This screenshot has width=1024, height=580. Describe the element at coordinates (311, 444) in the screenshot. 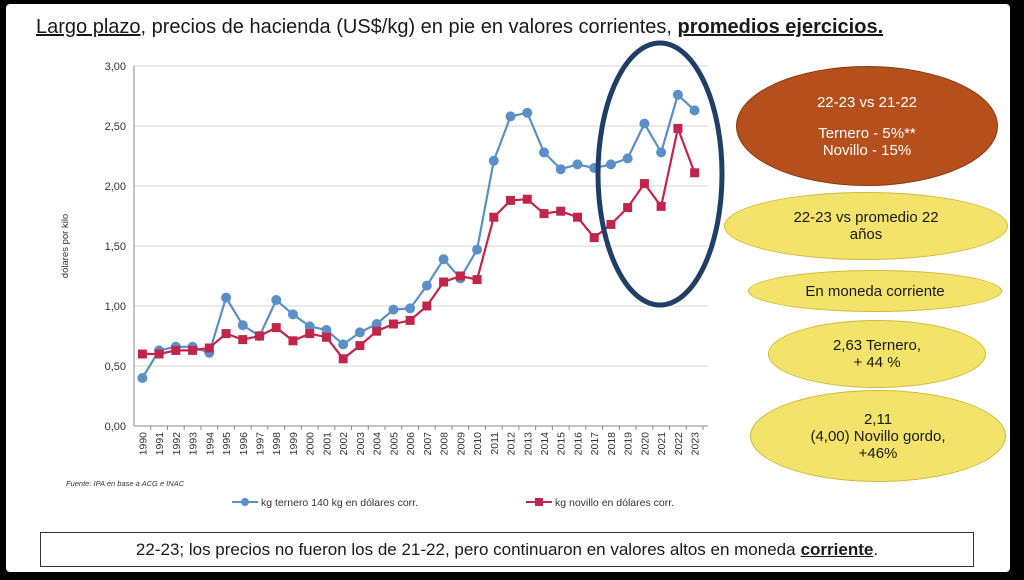

I see `x-tick-label: 2000` at that location.